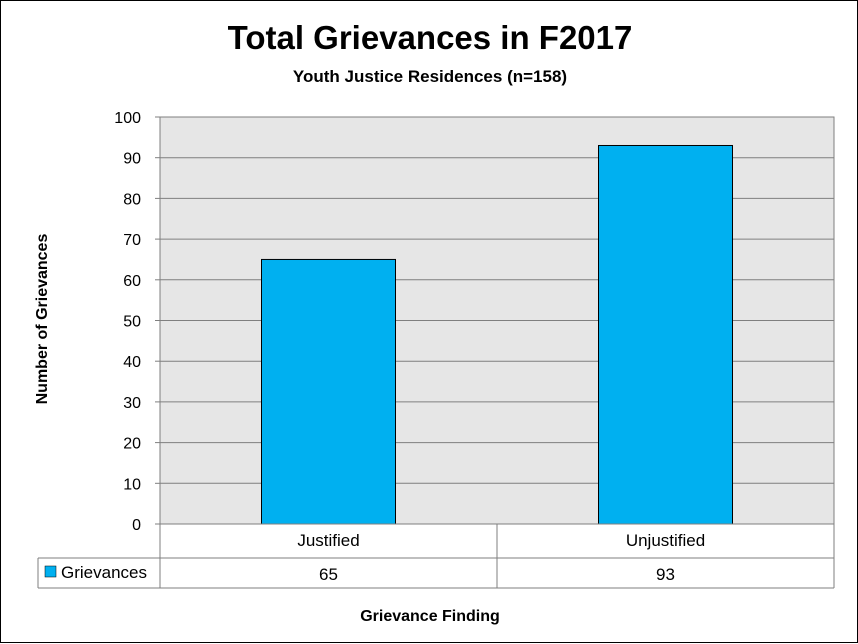 The height and width of the screenshot is (644, 858). I want to click on y-tick-label: 50, so click(132, 322).